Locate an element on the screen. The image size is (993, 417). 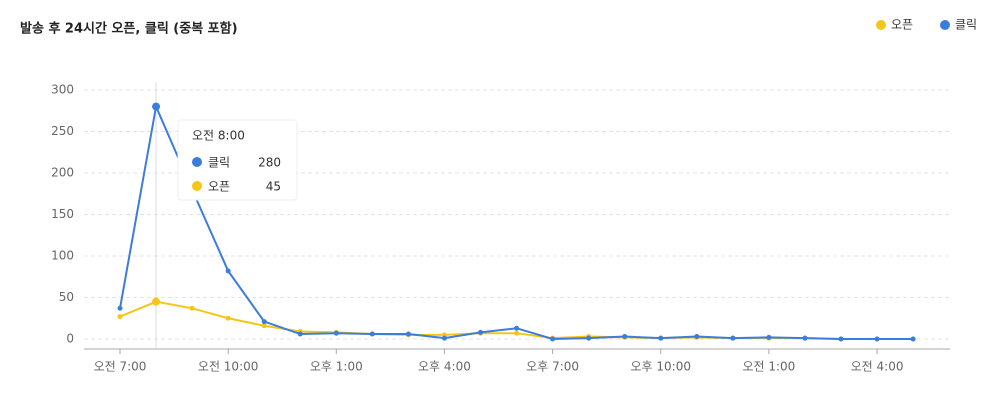
y-tick-label: 0 is located at coordinates (70, 339).